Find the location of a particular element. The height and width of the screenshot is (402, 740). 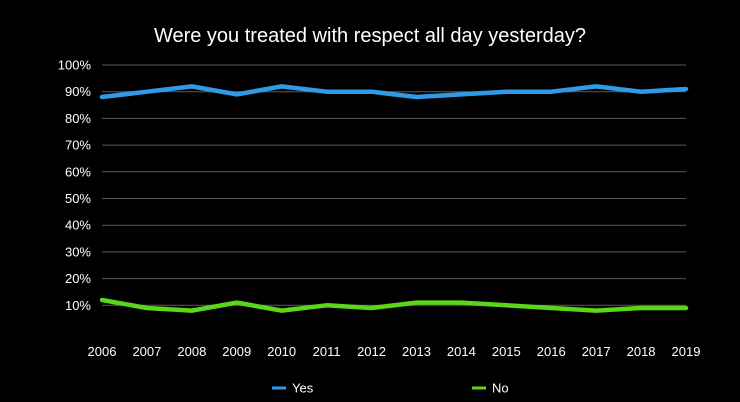

y-tick-label: 60% is located at coordinates (78, 171).